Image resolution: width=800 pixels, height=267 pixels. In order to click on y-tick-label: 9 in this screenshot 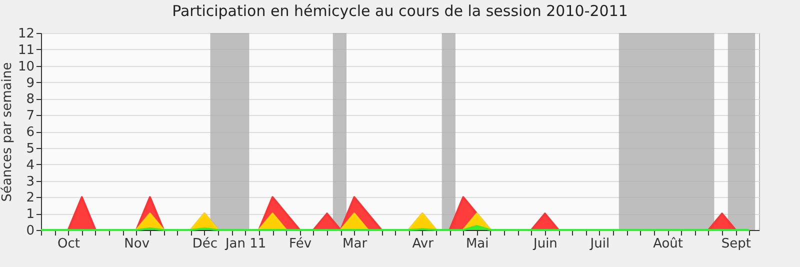, I will do `click(30, 83)`.